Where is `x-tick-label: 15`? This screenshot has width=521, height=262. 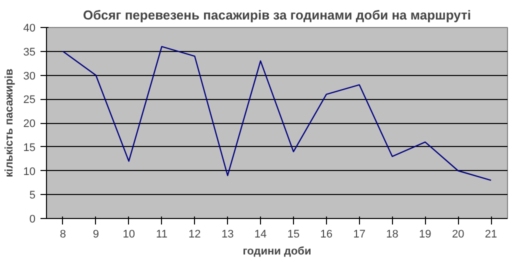 x-tick-label: 15 is located at coordinates (293, 234).